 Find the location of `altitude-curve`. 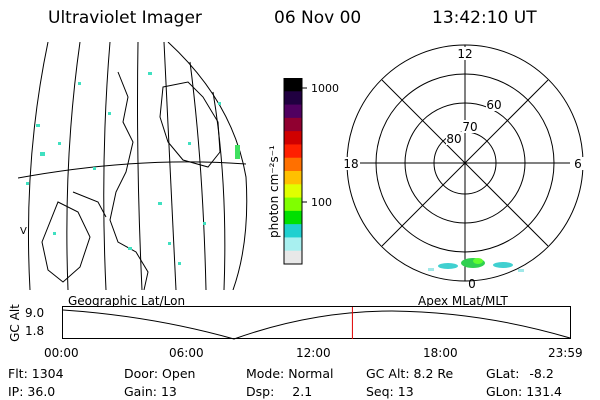

altitude-curve is located at coordinates (316, 324).